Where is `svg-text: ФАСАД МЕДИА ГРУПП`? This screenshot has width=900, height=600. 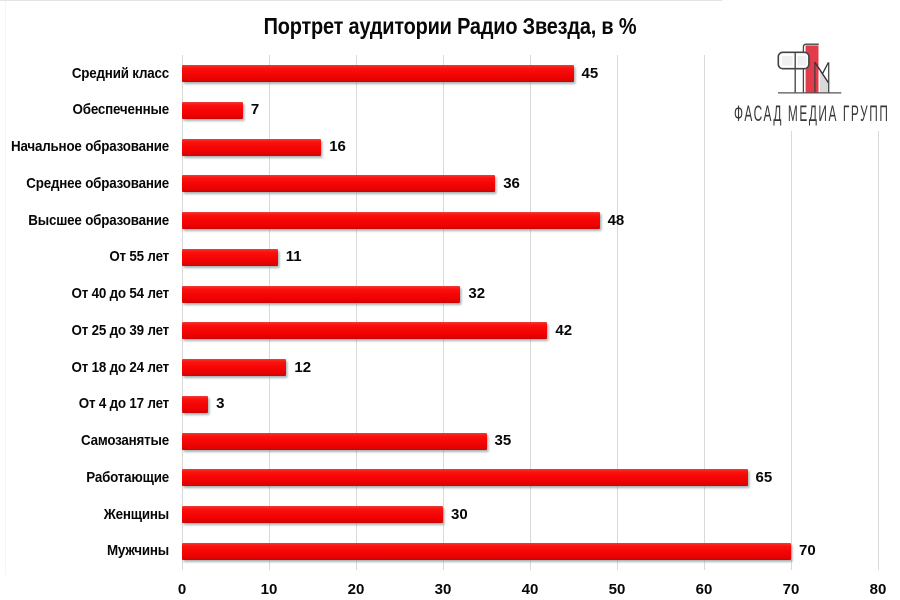 svg-text: ФАСАД МЕДИА ГРУПП is located at coordinates (812, 113).